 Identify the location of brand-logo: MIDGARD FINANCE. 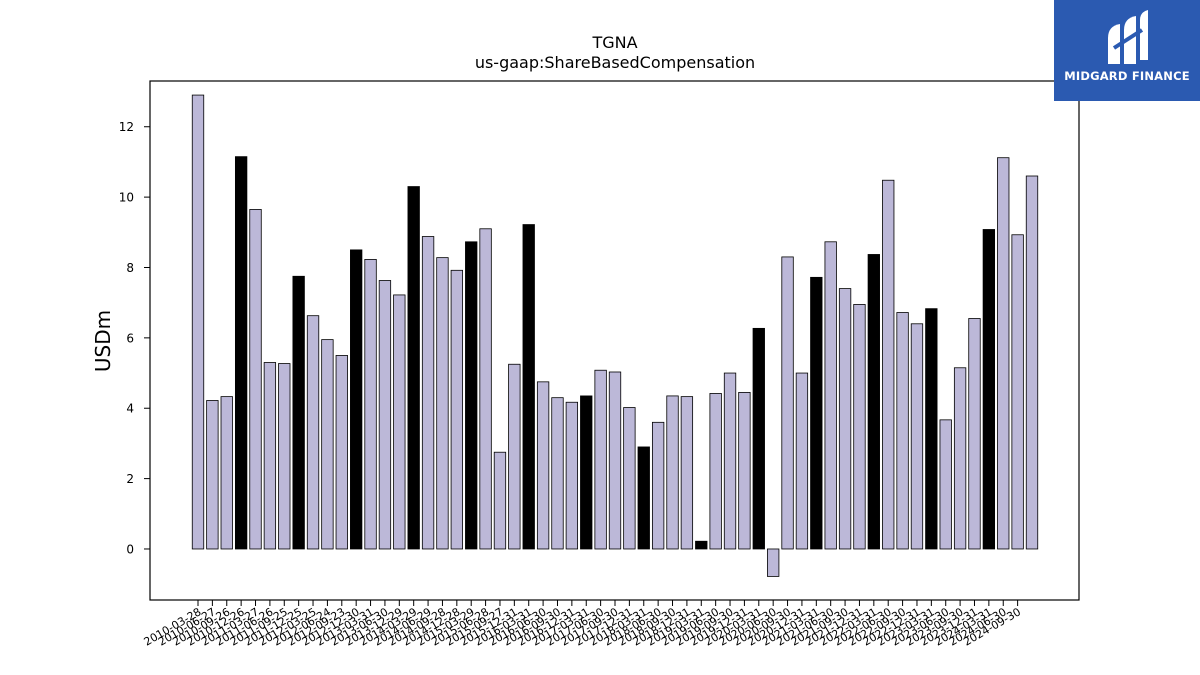
(1127, 50).